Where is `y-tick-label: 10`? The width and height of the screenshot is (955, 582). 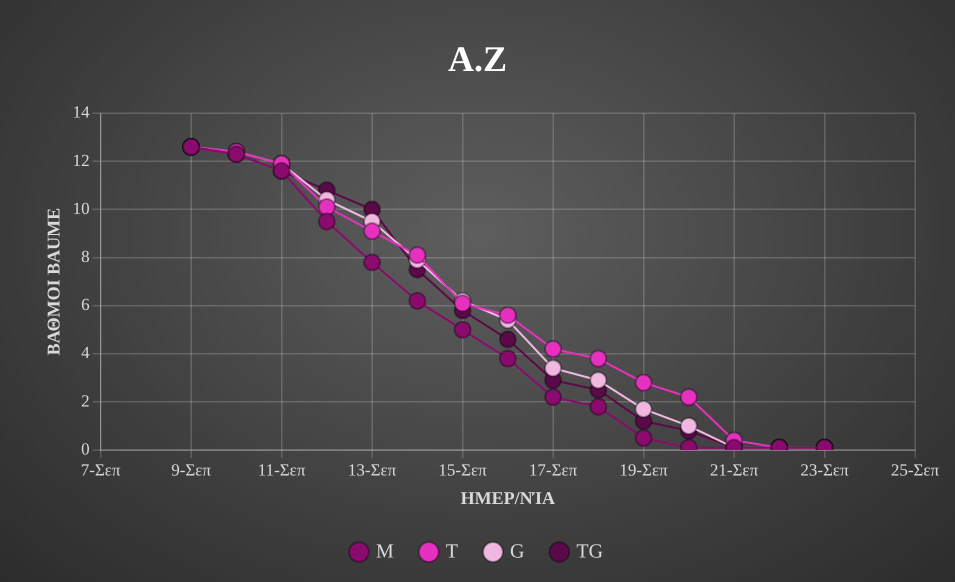 y-tick-label: 10 is located at coordinates (81, 208).